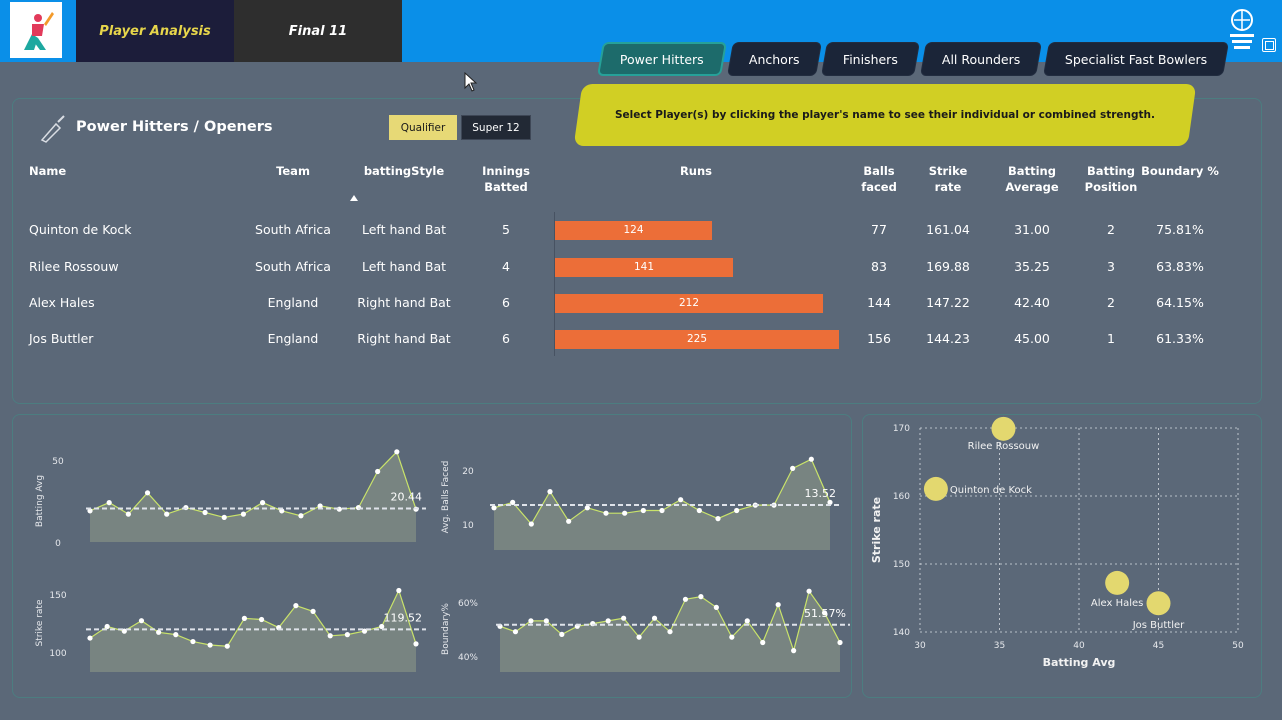  Describe the element at coordinates (403, 617) in the screenshot. I see `average-label: 119.52` at that location.